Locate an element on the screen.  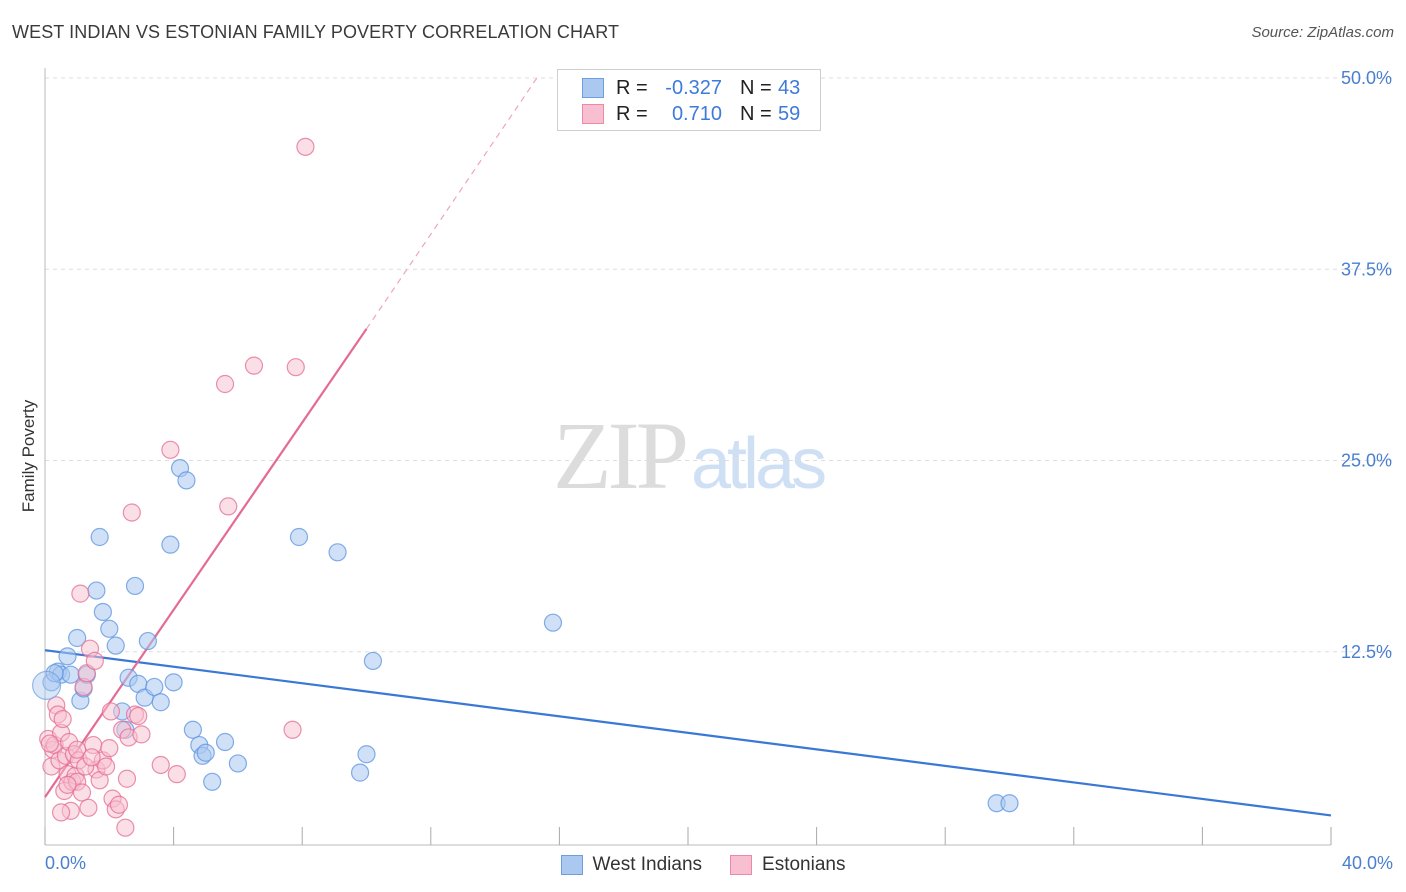
legend-item-estonians: Estonians is located at coordinates (787, 865).